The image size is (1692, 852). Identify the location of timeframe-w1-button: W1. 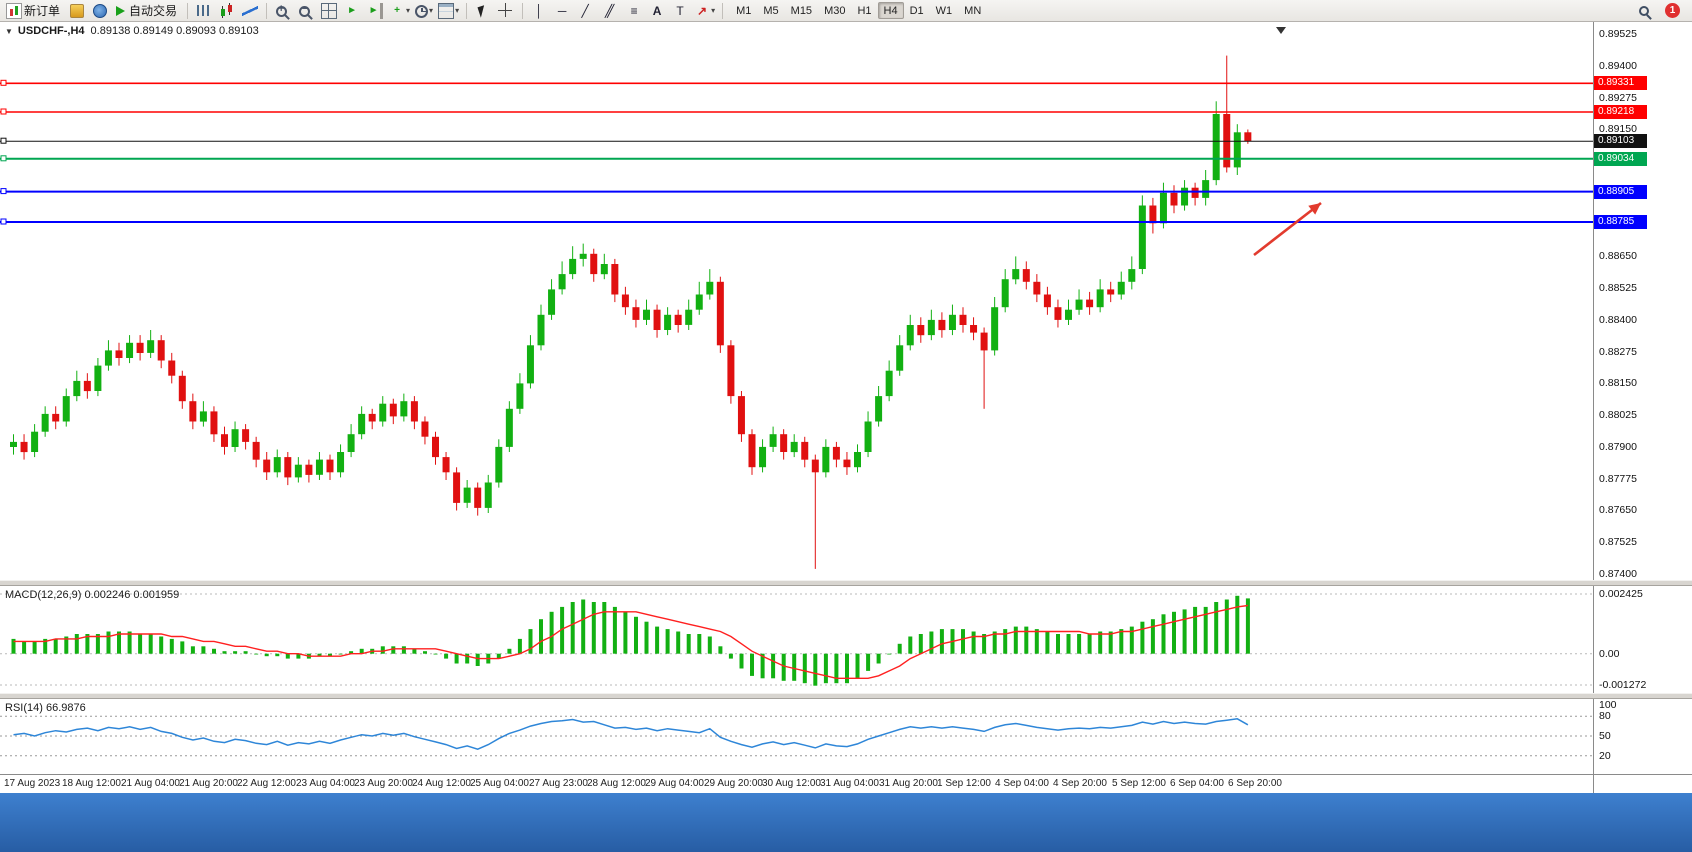
(944, 10).